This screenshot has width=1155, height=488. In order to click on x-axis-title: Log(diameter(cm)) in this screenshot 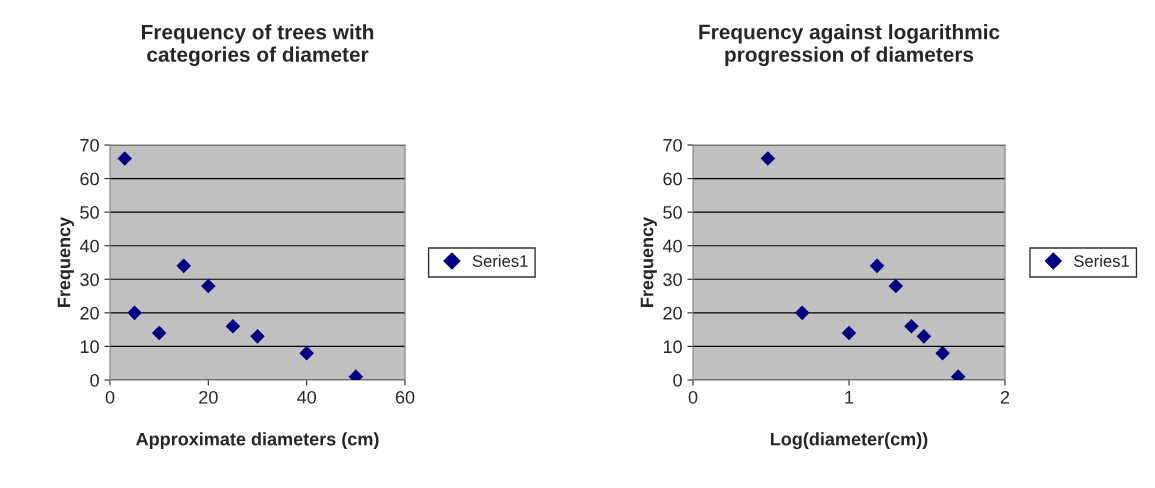, I will do `click(849, 441)`.